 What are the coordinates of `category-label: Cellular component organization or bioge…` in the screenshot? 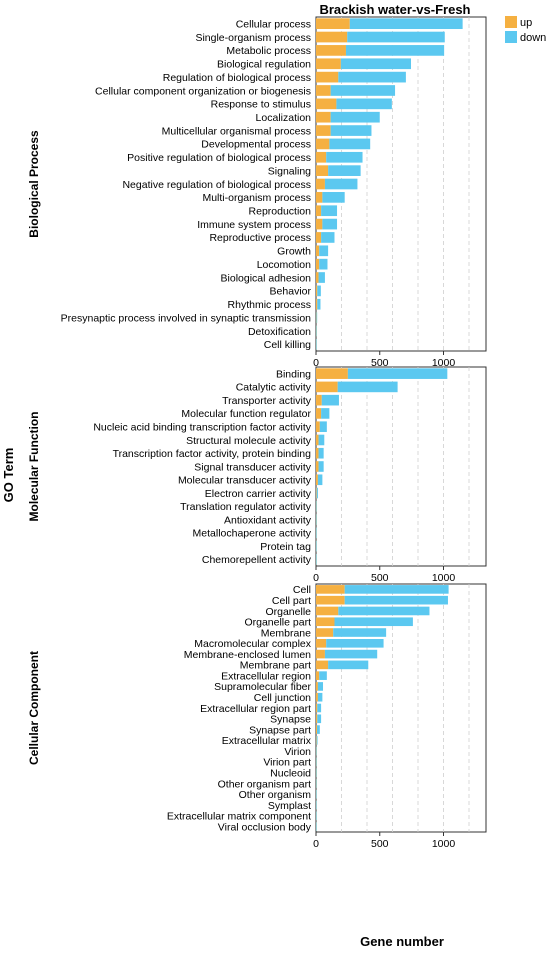 It's located at (203, 91).